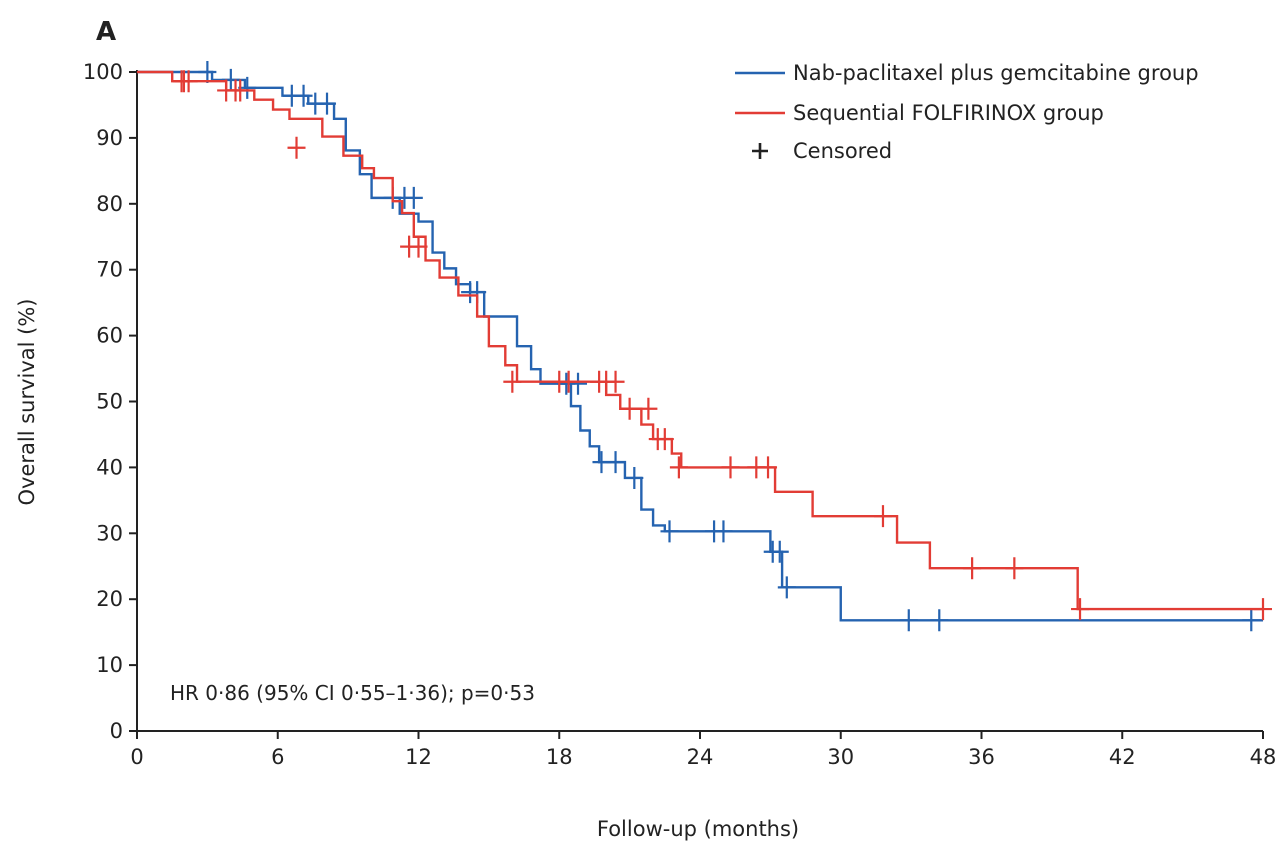  Describe the element at coordinates (109, 533) in the screenshot. I see `y-tick-label: 30` at that location.